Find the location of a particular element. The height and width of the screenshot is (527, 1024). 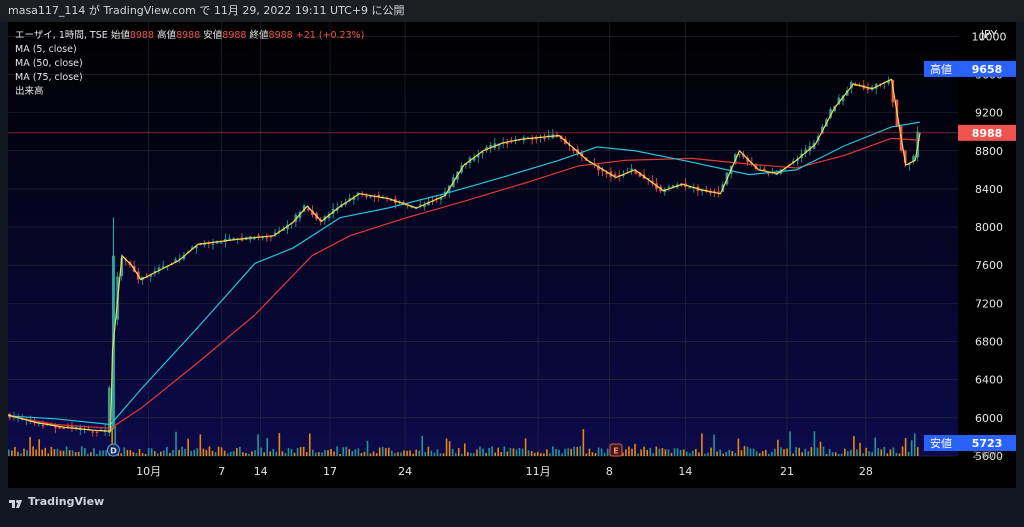

dividend-marker-icon is located at coordinates (113, 450).